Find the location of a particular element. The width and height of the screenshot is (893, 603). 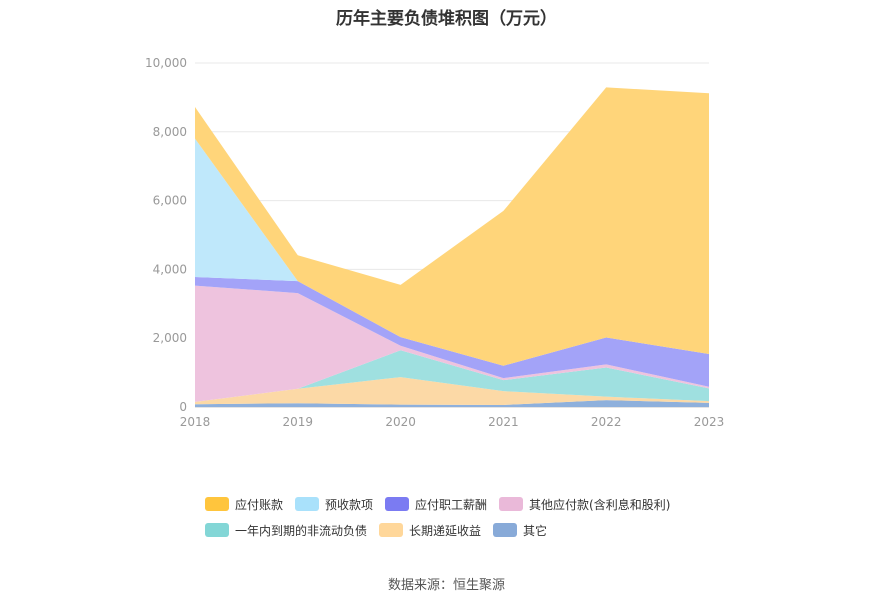

legend-item: 一年内到期的非流动负债 is located at coordinates (286, 530).